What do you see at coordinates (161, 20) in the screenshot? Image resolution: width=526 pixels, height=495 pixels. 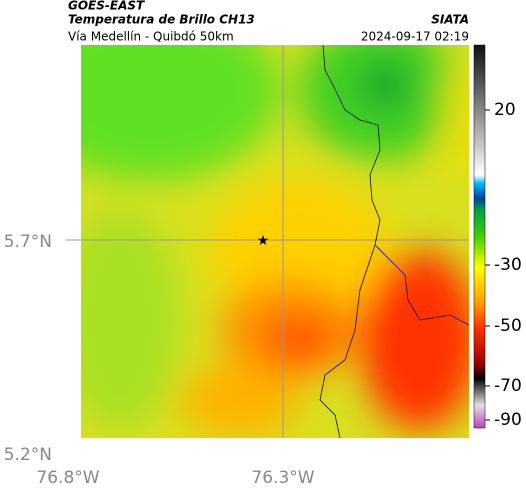 I see `title: Temperatura de Brillo CH13` at bounding box center [161, 20].